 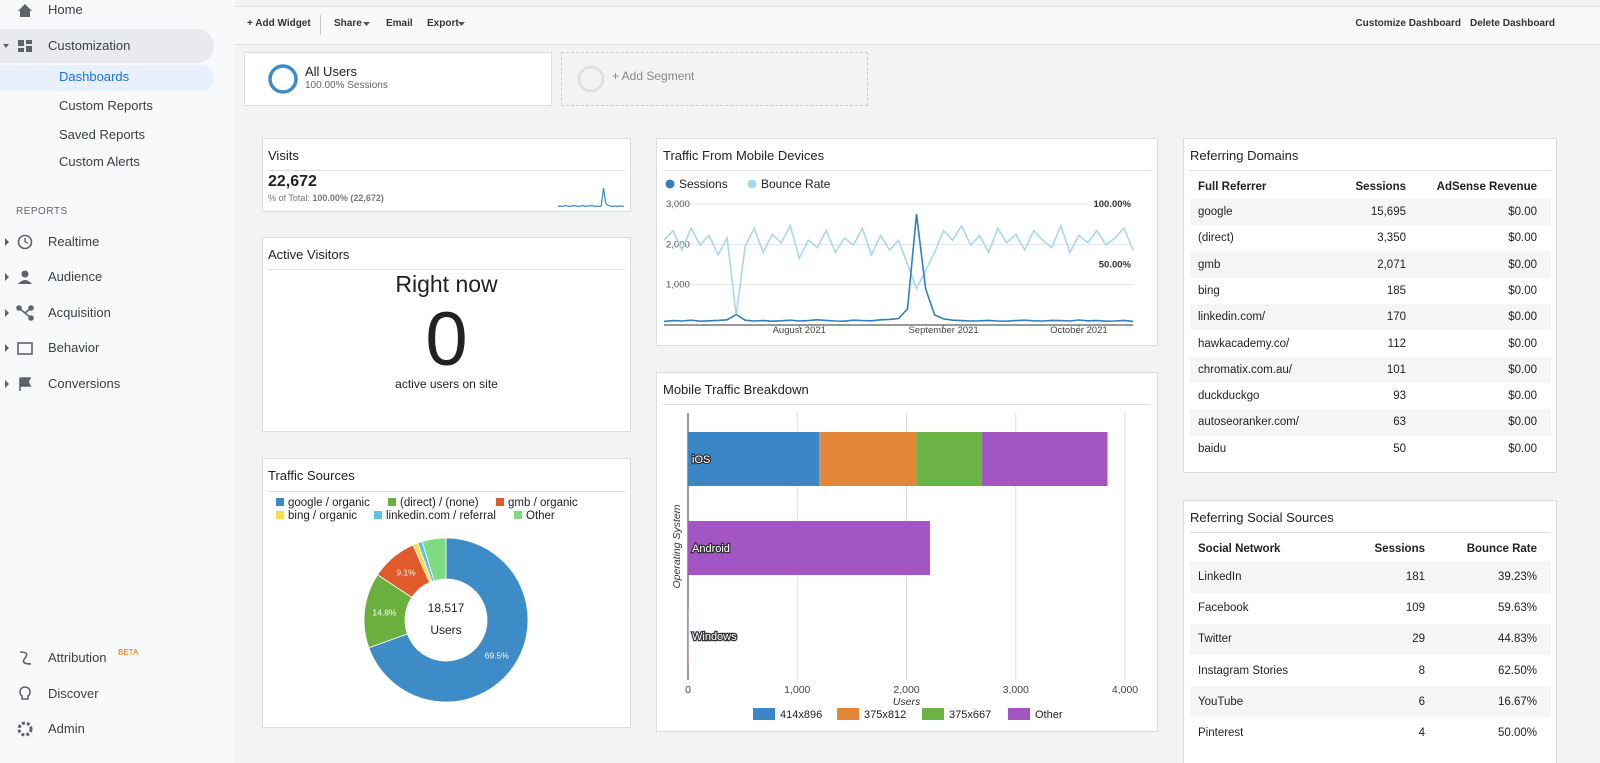 What do you see at coordinates (1415, 608) in the screenshot?
I see `table-cell: 109` at bounding box center [1415, 608].